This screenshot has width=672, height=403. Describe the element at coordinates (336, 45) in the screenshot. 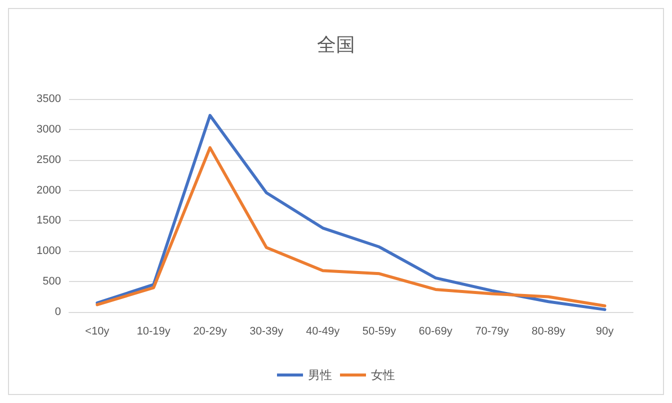

I see `chart-title: 全国` at that location.